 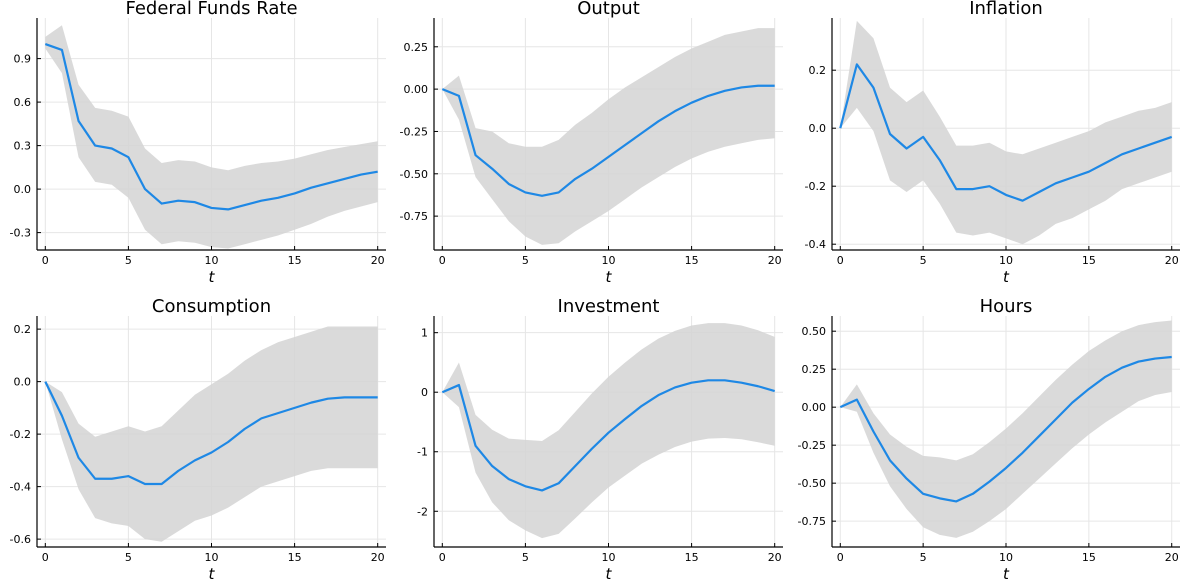 What do you see at coordinates (1006, 9) in the screenshot?
I see `panel-title: Inflation` at bounding box center [1006, 9].